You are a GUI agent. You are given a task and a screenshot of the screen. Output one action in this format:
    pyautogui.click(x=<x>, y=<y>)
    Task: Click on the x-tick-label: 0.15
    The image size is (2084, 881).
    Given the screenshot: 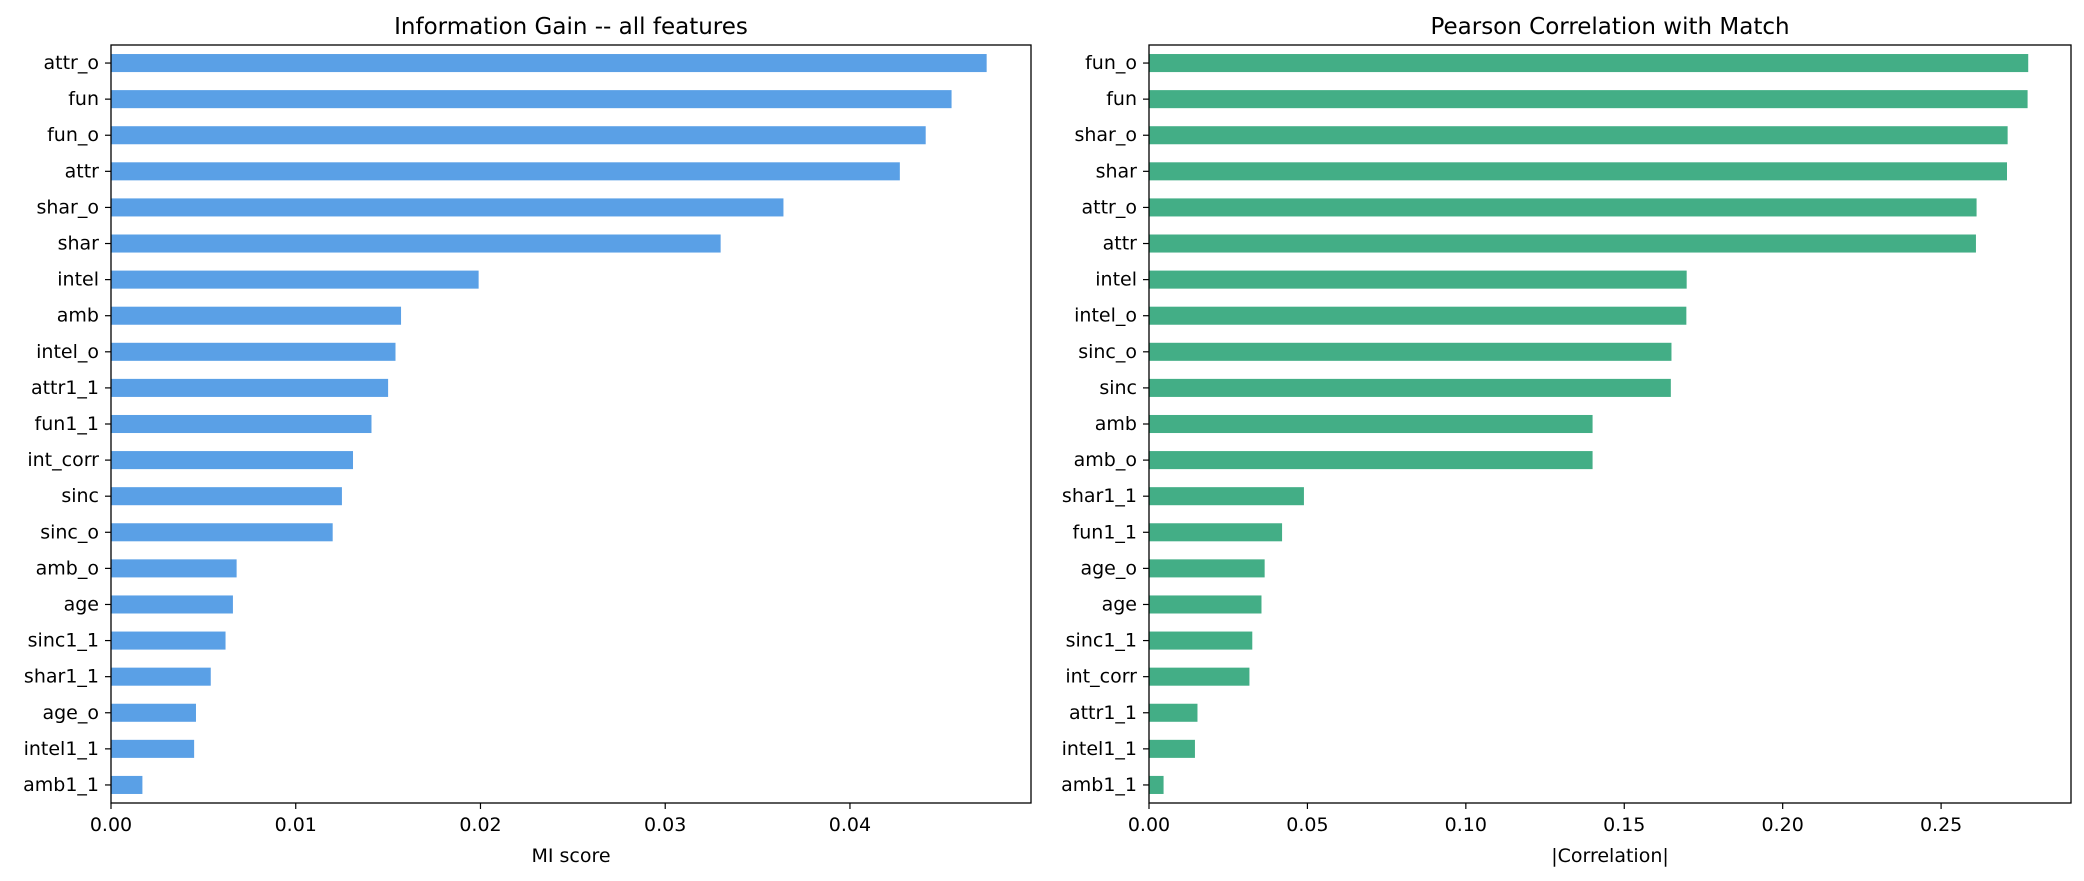 What is the action you would take?
    pyautogui.click(x=1624, y=825)
    